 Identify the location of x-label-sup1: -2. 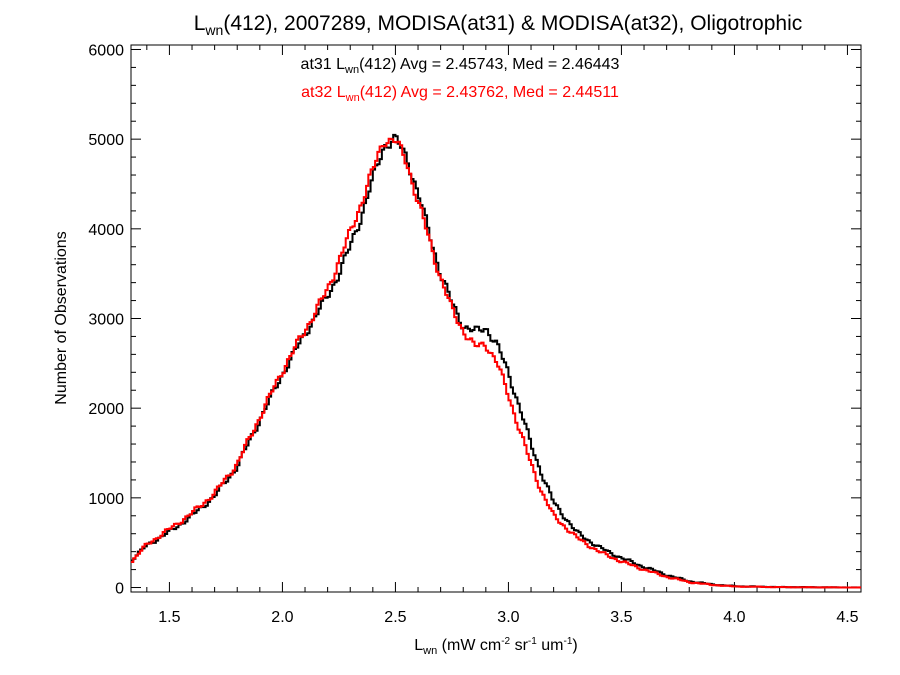
(505, 641).